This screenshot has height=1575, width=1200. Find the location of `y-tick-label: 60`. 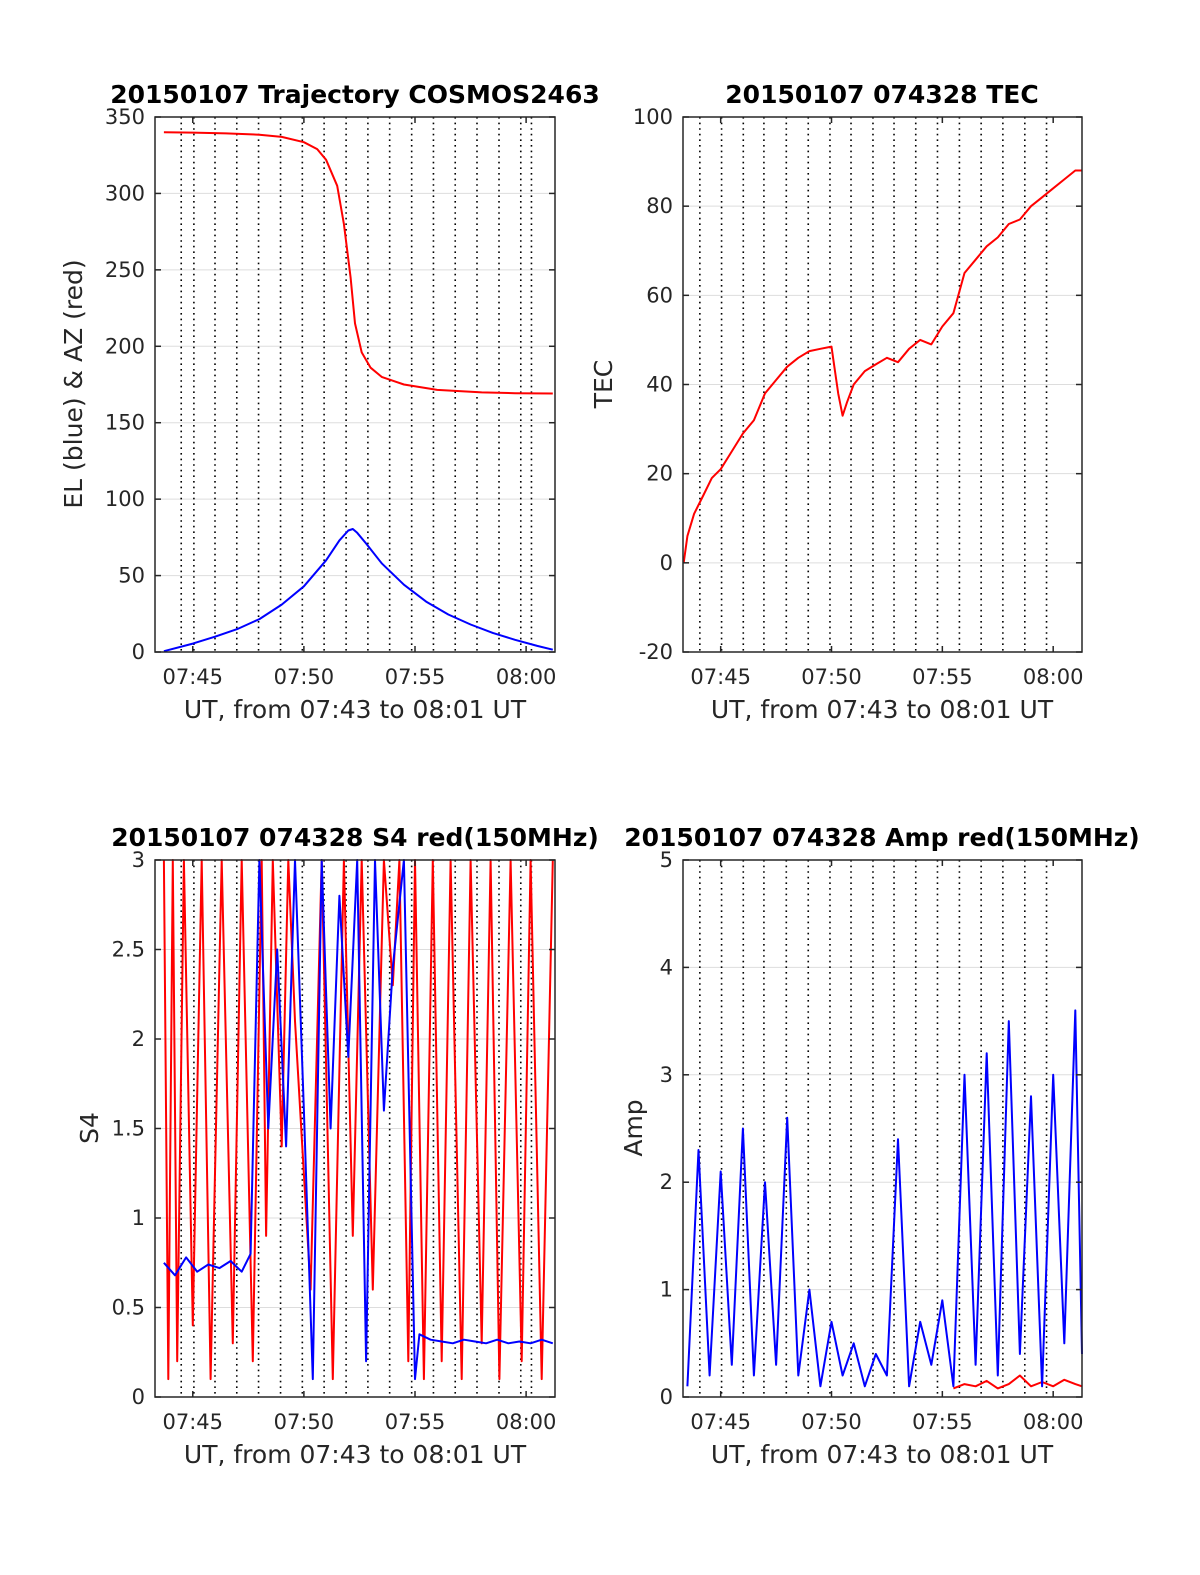

y-tick-label: 60 is located at coordinates (659, 295).